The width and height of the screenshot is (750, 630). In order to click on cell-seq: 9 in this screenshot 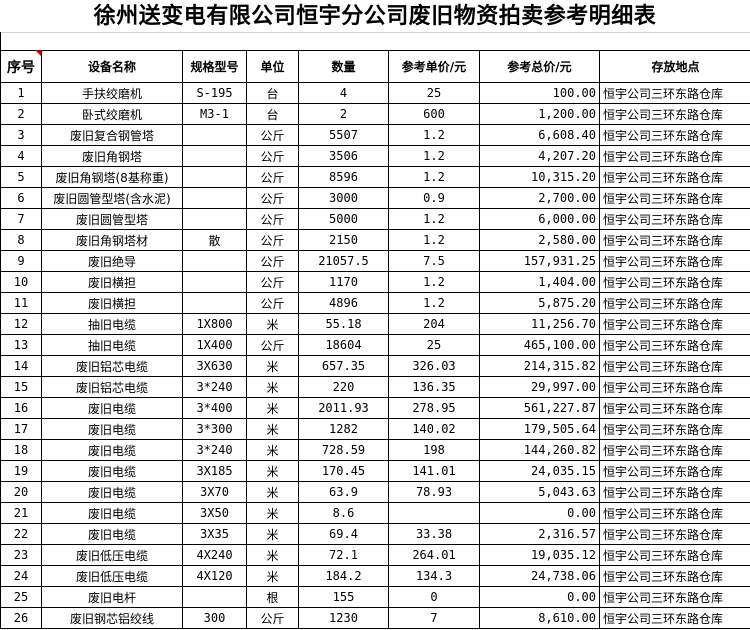, I will do `click(21, 261)`.